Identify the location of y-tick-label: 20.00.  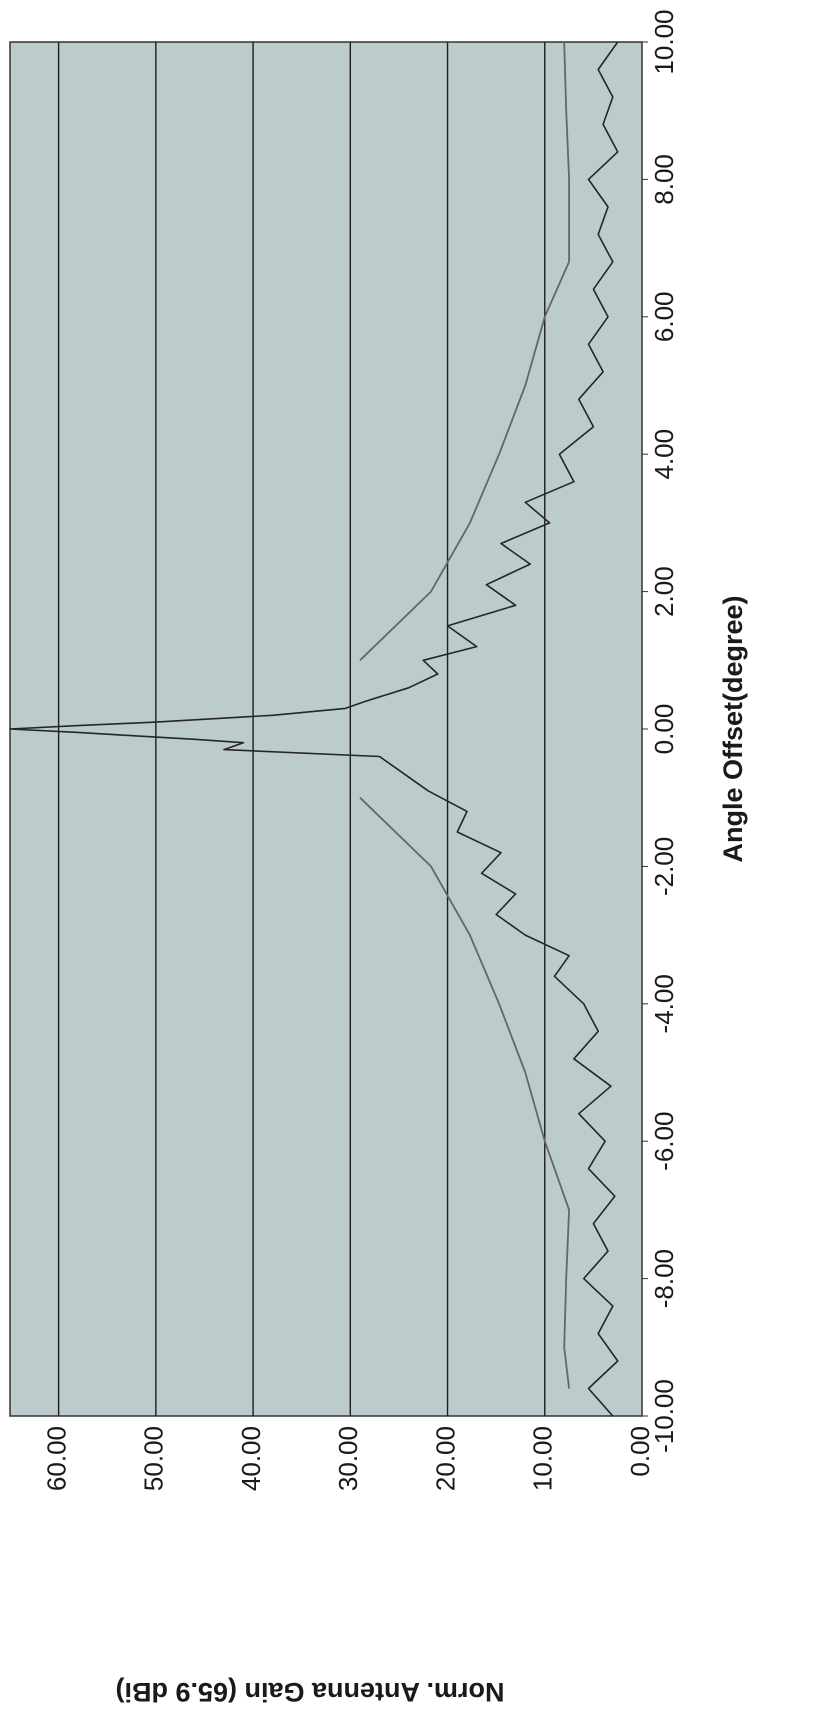
(445, 1458).